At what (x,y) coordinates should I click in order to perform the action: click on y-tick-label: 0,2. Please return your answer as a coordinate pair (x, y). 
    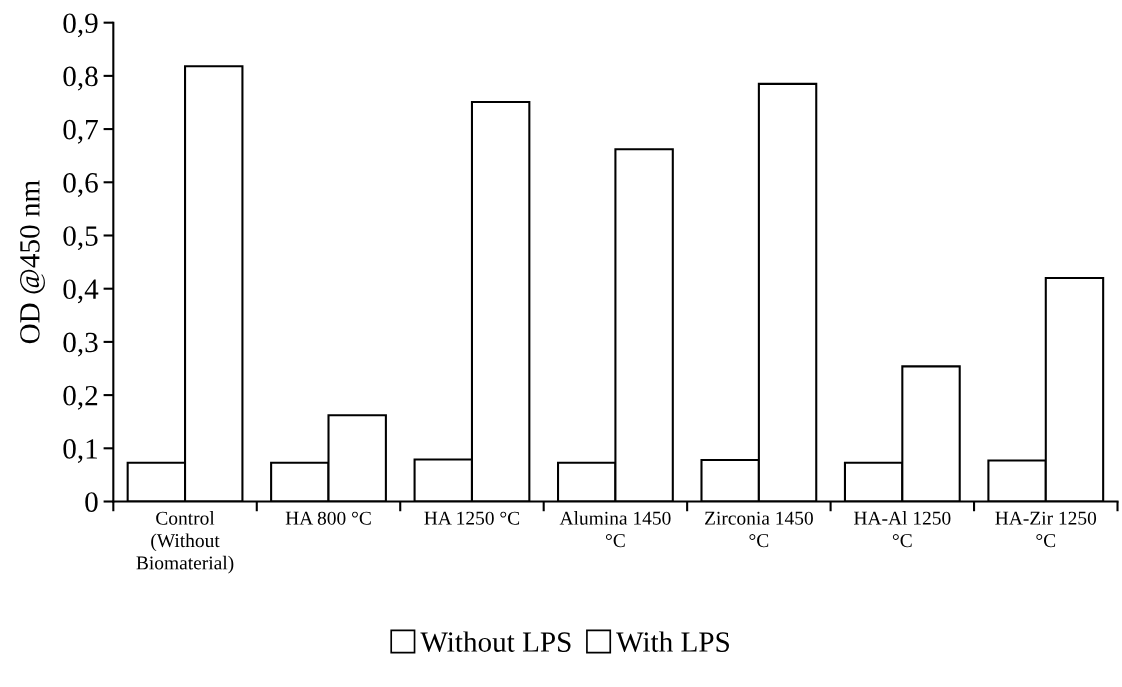
    Looking at the image, I should click on (80, 397).